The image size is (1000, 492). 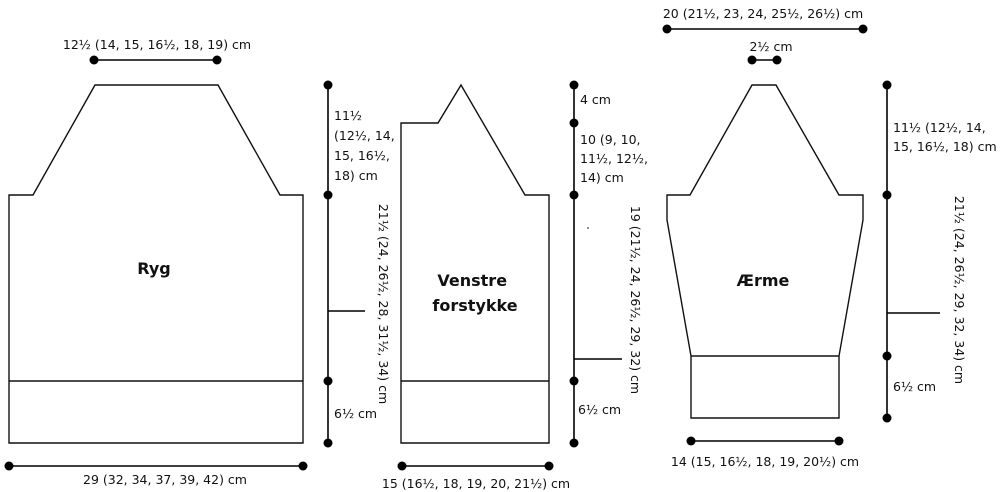 What do you see at coordinates (348, 115) in the screenshot?
I see `back-armhole-line-1: 11½` at bounding box center [348, 115].